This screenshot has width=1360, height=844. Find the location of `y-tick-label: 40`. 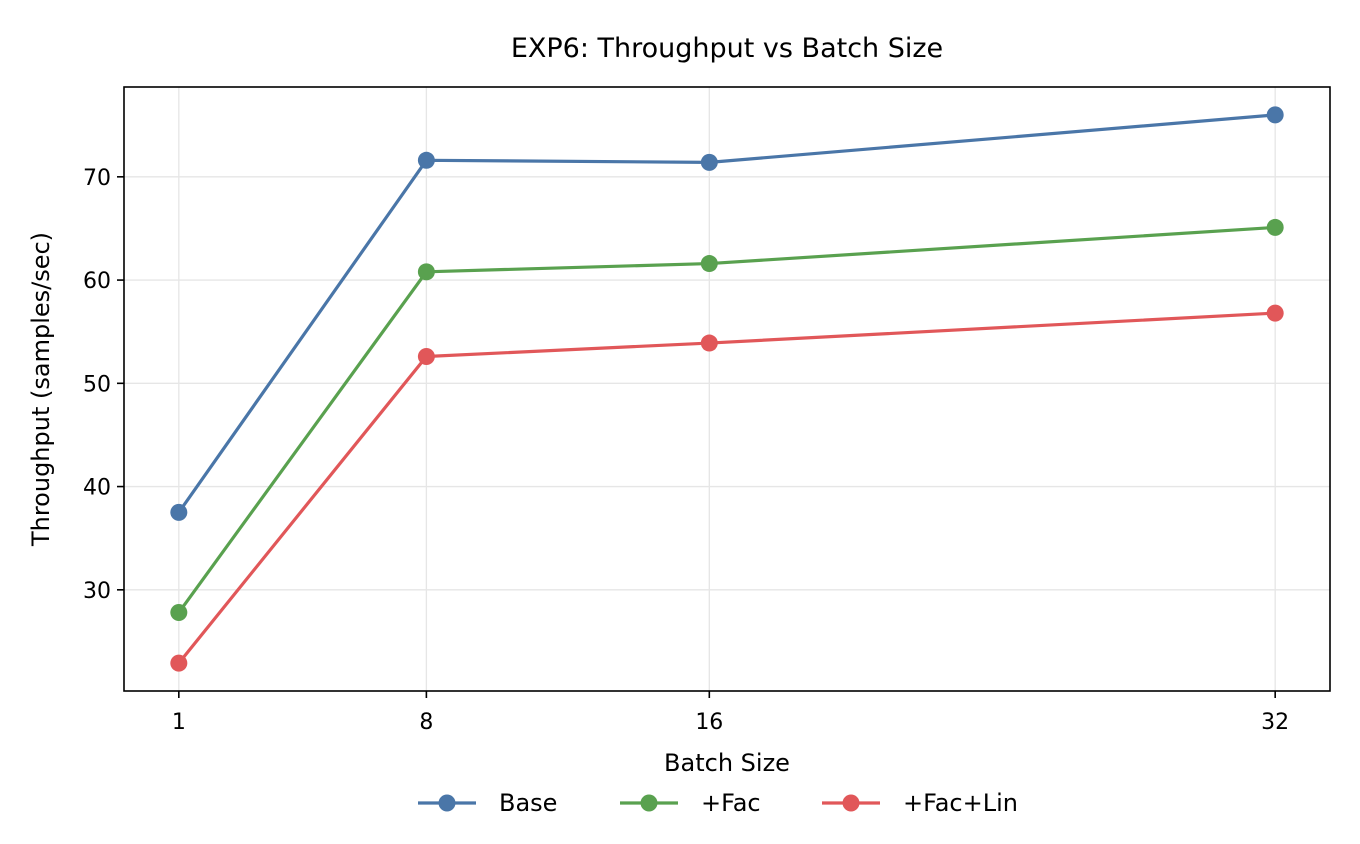

y-tick-label: 40 is located at coordinates (97, 488).